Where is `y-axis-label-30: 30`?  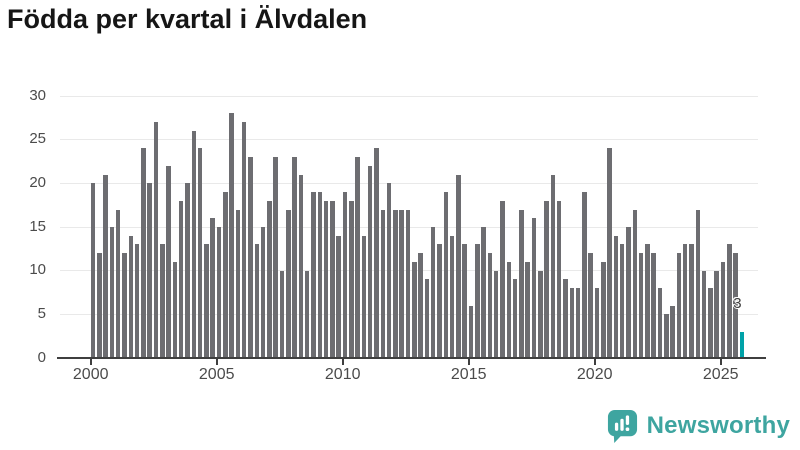
y-axis-label-30: 30 is located at coordinates (37, 95).